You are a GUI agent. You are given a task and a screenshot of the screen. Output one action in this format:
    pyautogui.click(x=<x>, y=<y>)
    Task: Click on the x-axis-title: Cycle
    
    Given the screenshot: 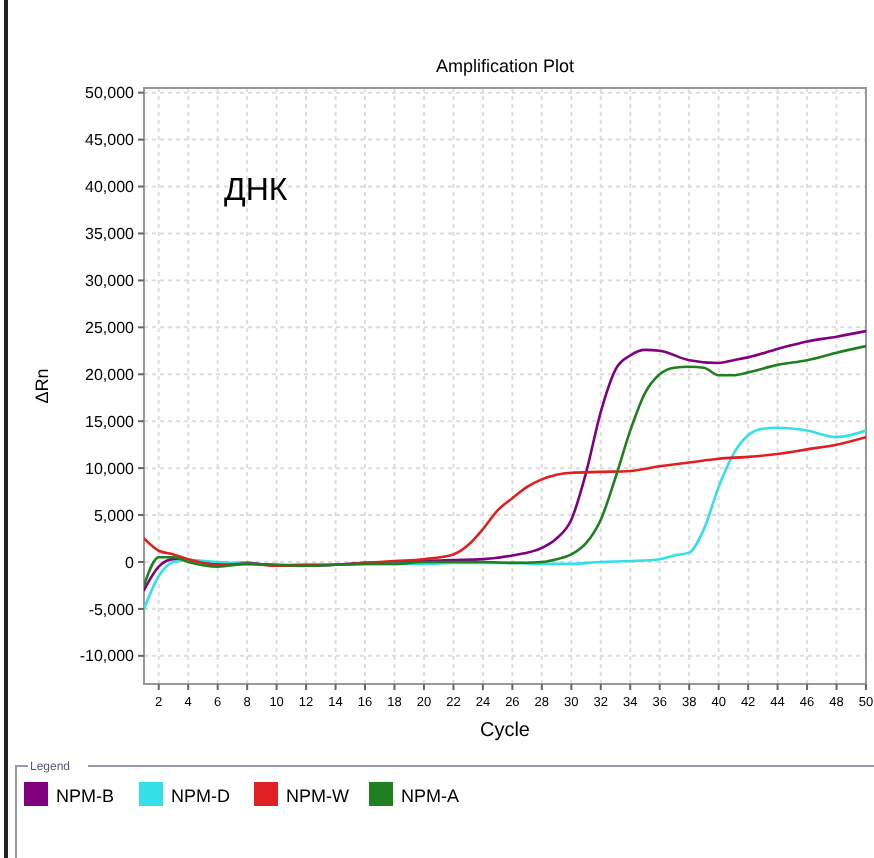 What is the action you would take?
    pyautogui.click(x=505, y=731)
    